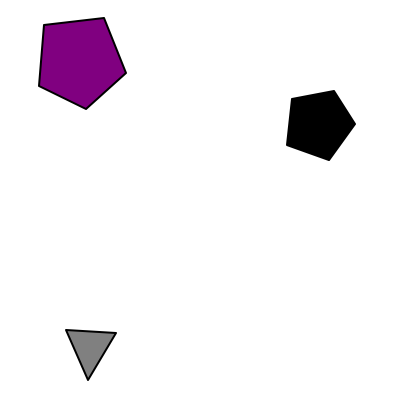 The height and width of the screenshot is (400, 400). I want to click on purple-pentagon, so click(82, 63).